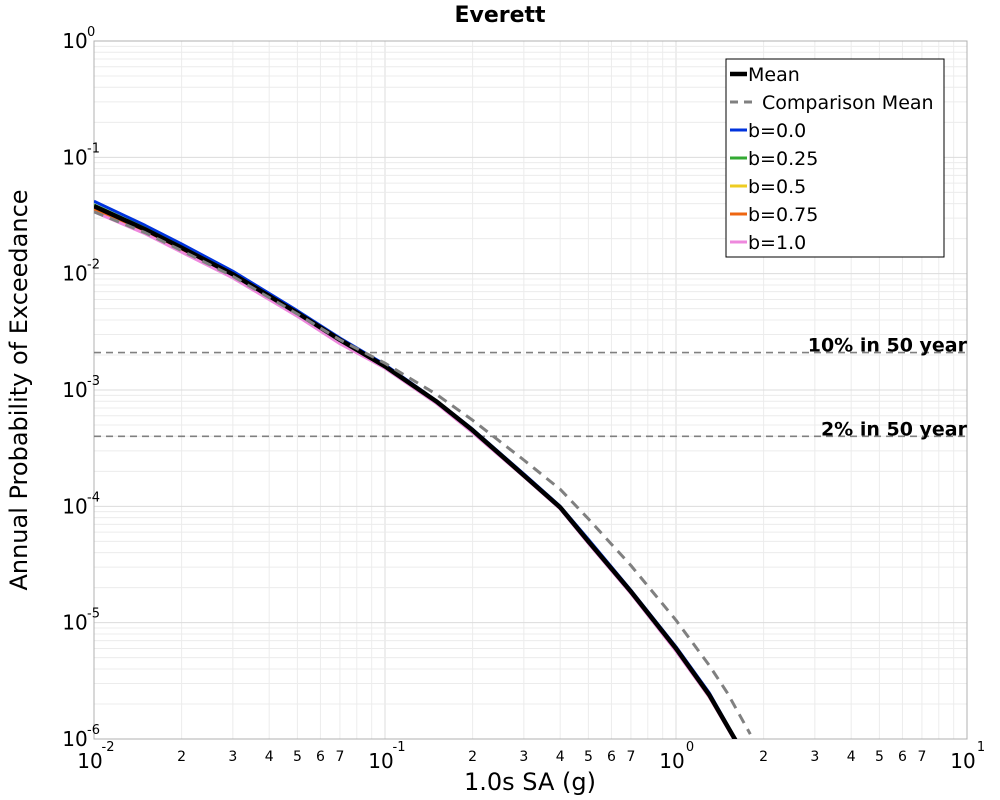 This screenshot has height=800, width=1000. I want to click on legend-label: b=0.75, so click(783, 215).